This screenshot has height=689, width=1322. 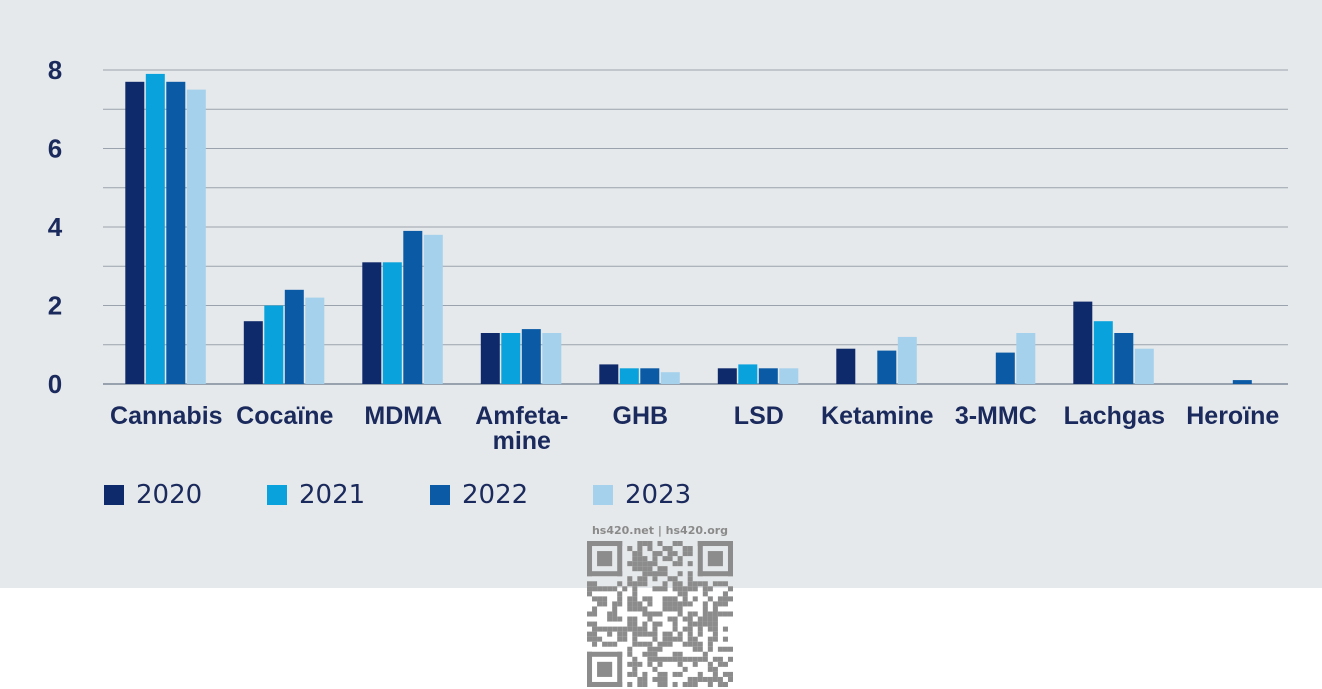 I want to click on x-tick-label: MDMA, so click(x=403, y=416).